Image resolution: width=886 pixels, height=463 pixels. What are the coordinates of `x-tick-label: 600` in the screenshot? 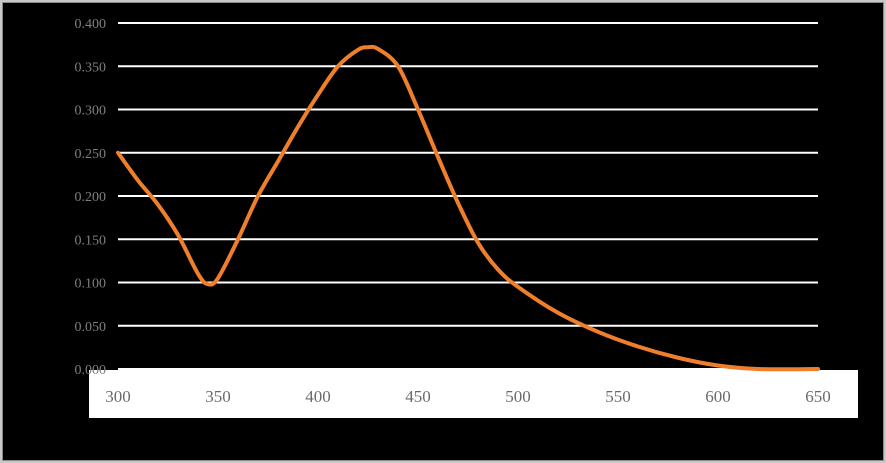 It's located at (718, 396).